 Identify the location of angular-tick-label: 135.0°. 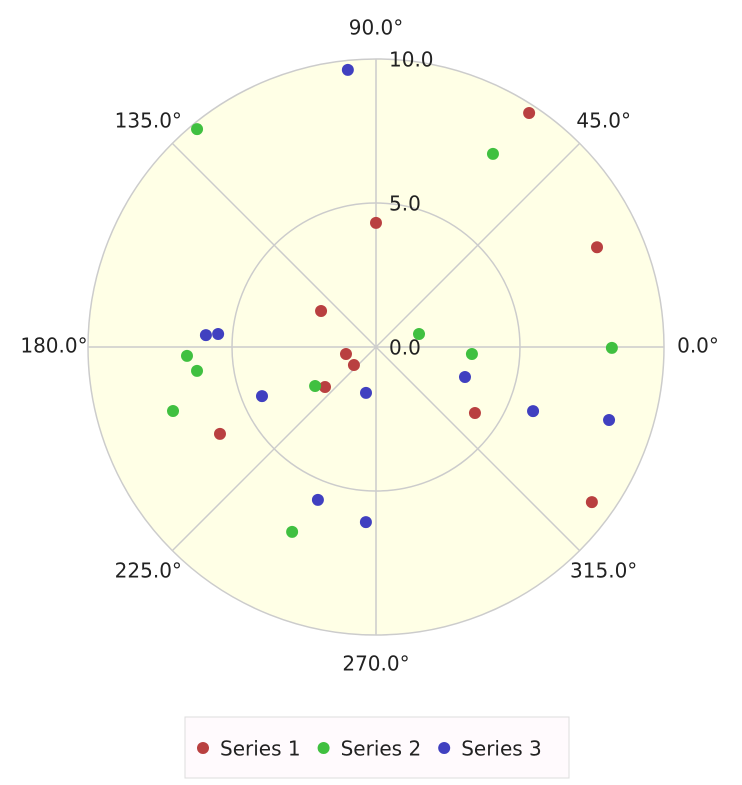
(148, 121).